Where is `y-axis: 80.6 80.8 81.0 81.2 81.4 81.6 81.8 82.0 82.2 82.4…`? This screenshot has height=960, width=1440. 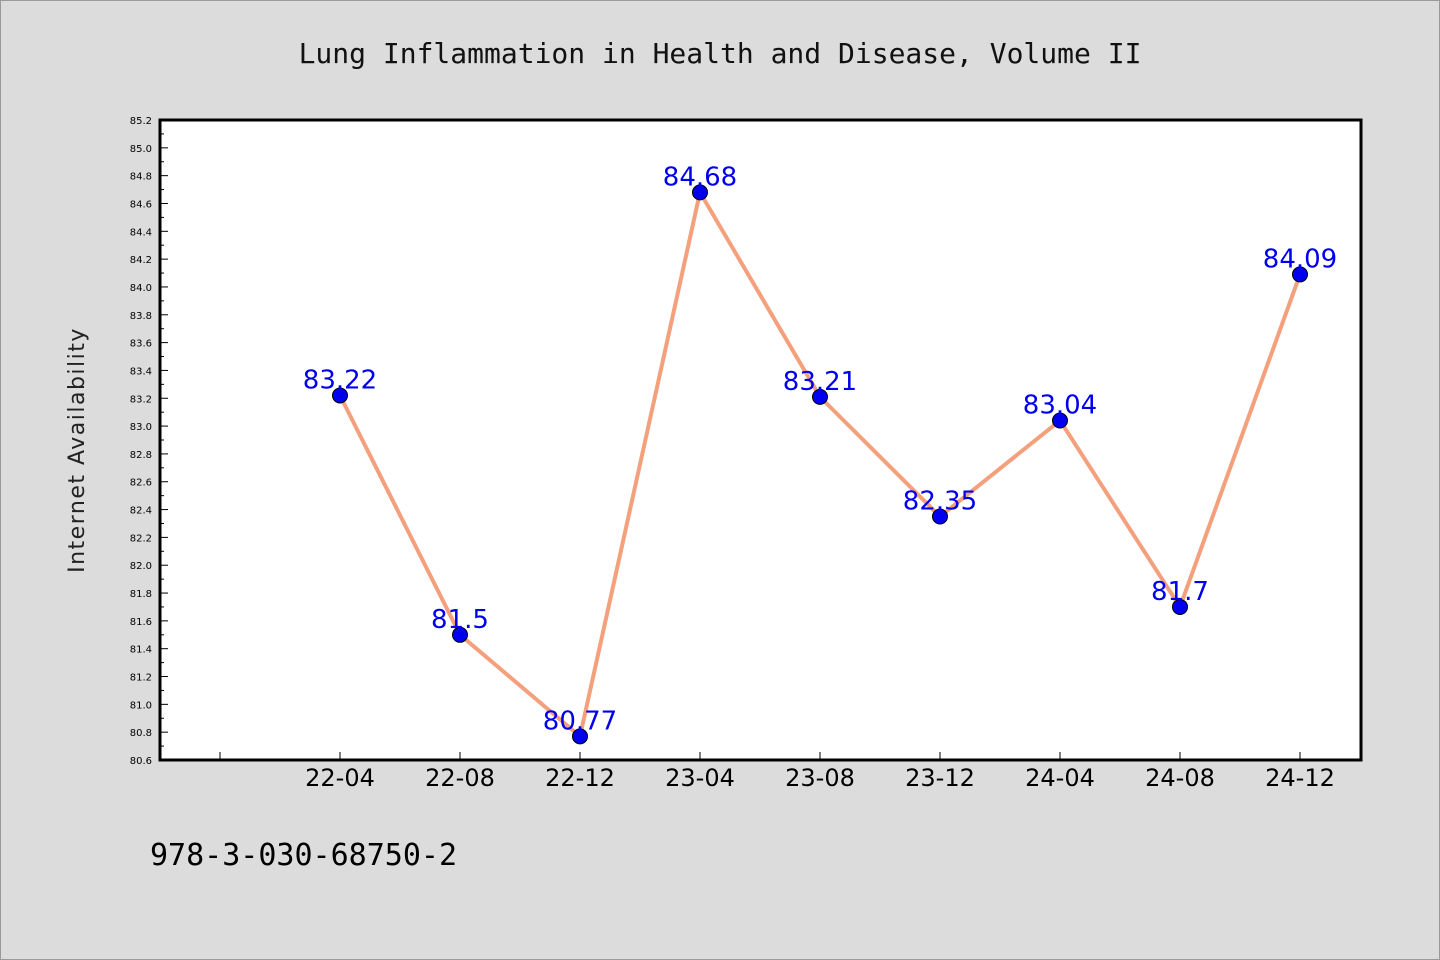
y-axis: 80.6 80.8 81.0 81.2 81.4 81.6 81.8 82.0 82.2 82.4… is located at coordinates (149, 441).